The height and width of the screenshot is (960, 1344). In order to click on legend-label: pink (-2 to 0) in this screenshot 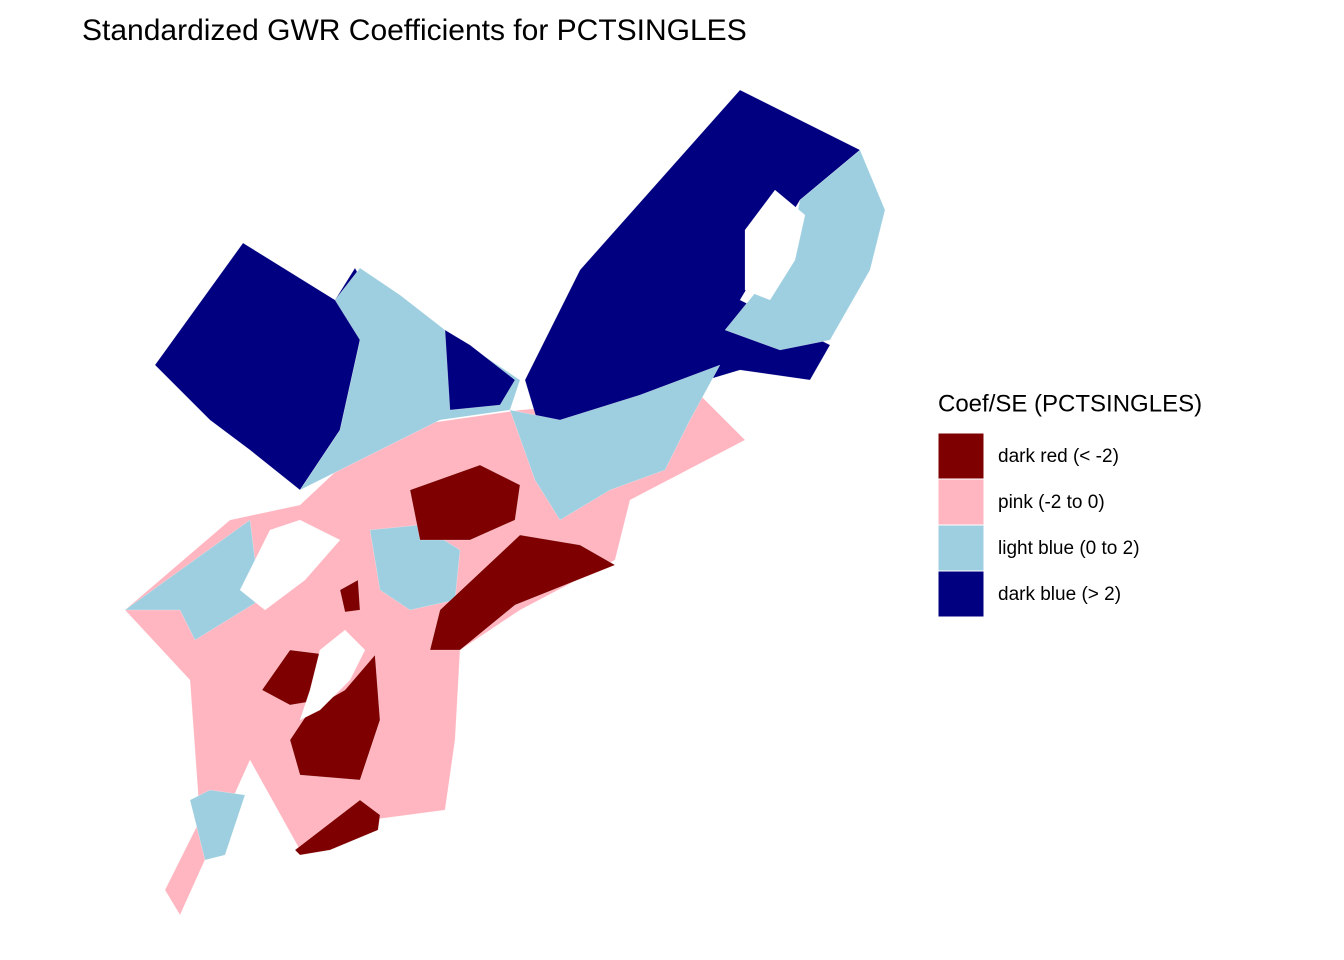, I will do `click(1051, 502)`.